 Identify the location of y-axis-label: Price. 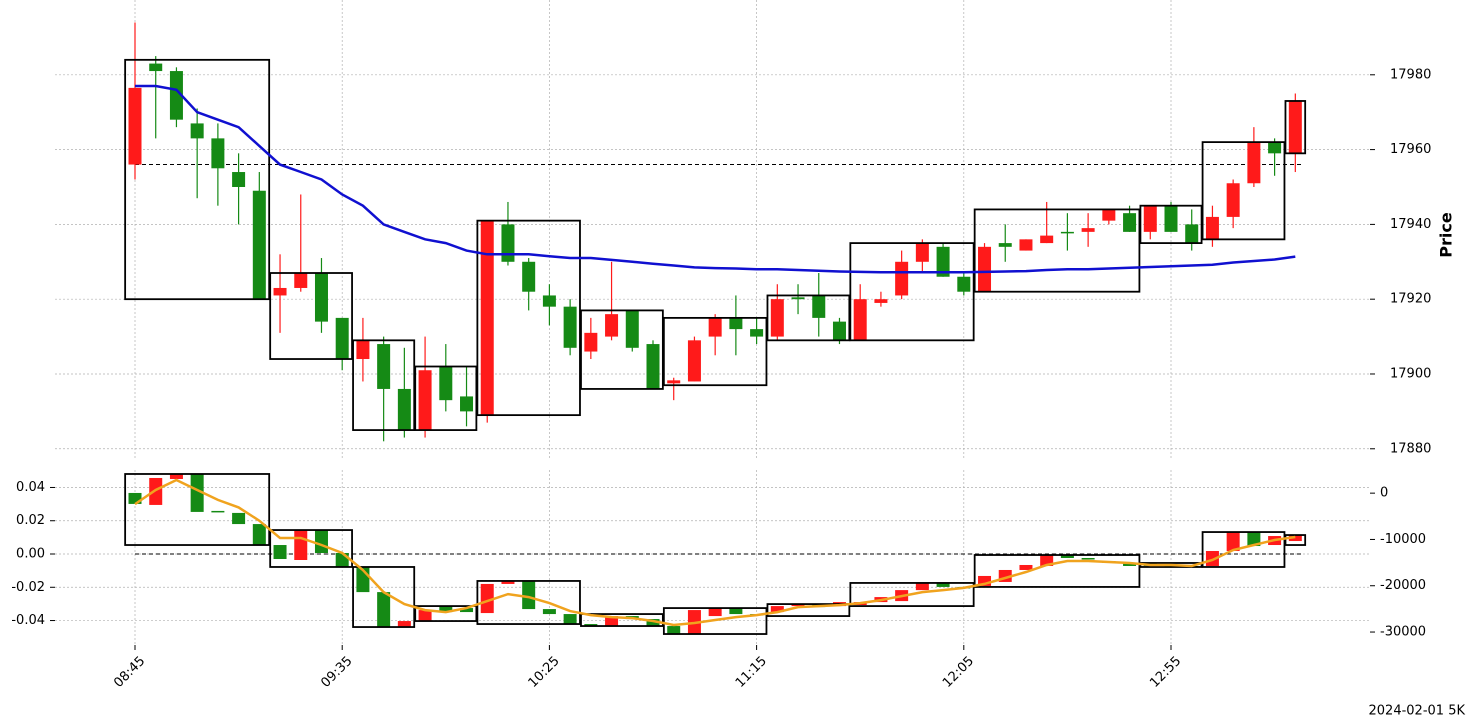
(1446, 235).